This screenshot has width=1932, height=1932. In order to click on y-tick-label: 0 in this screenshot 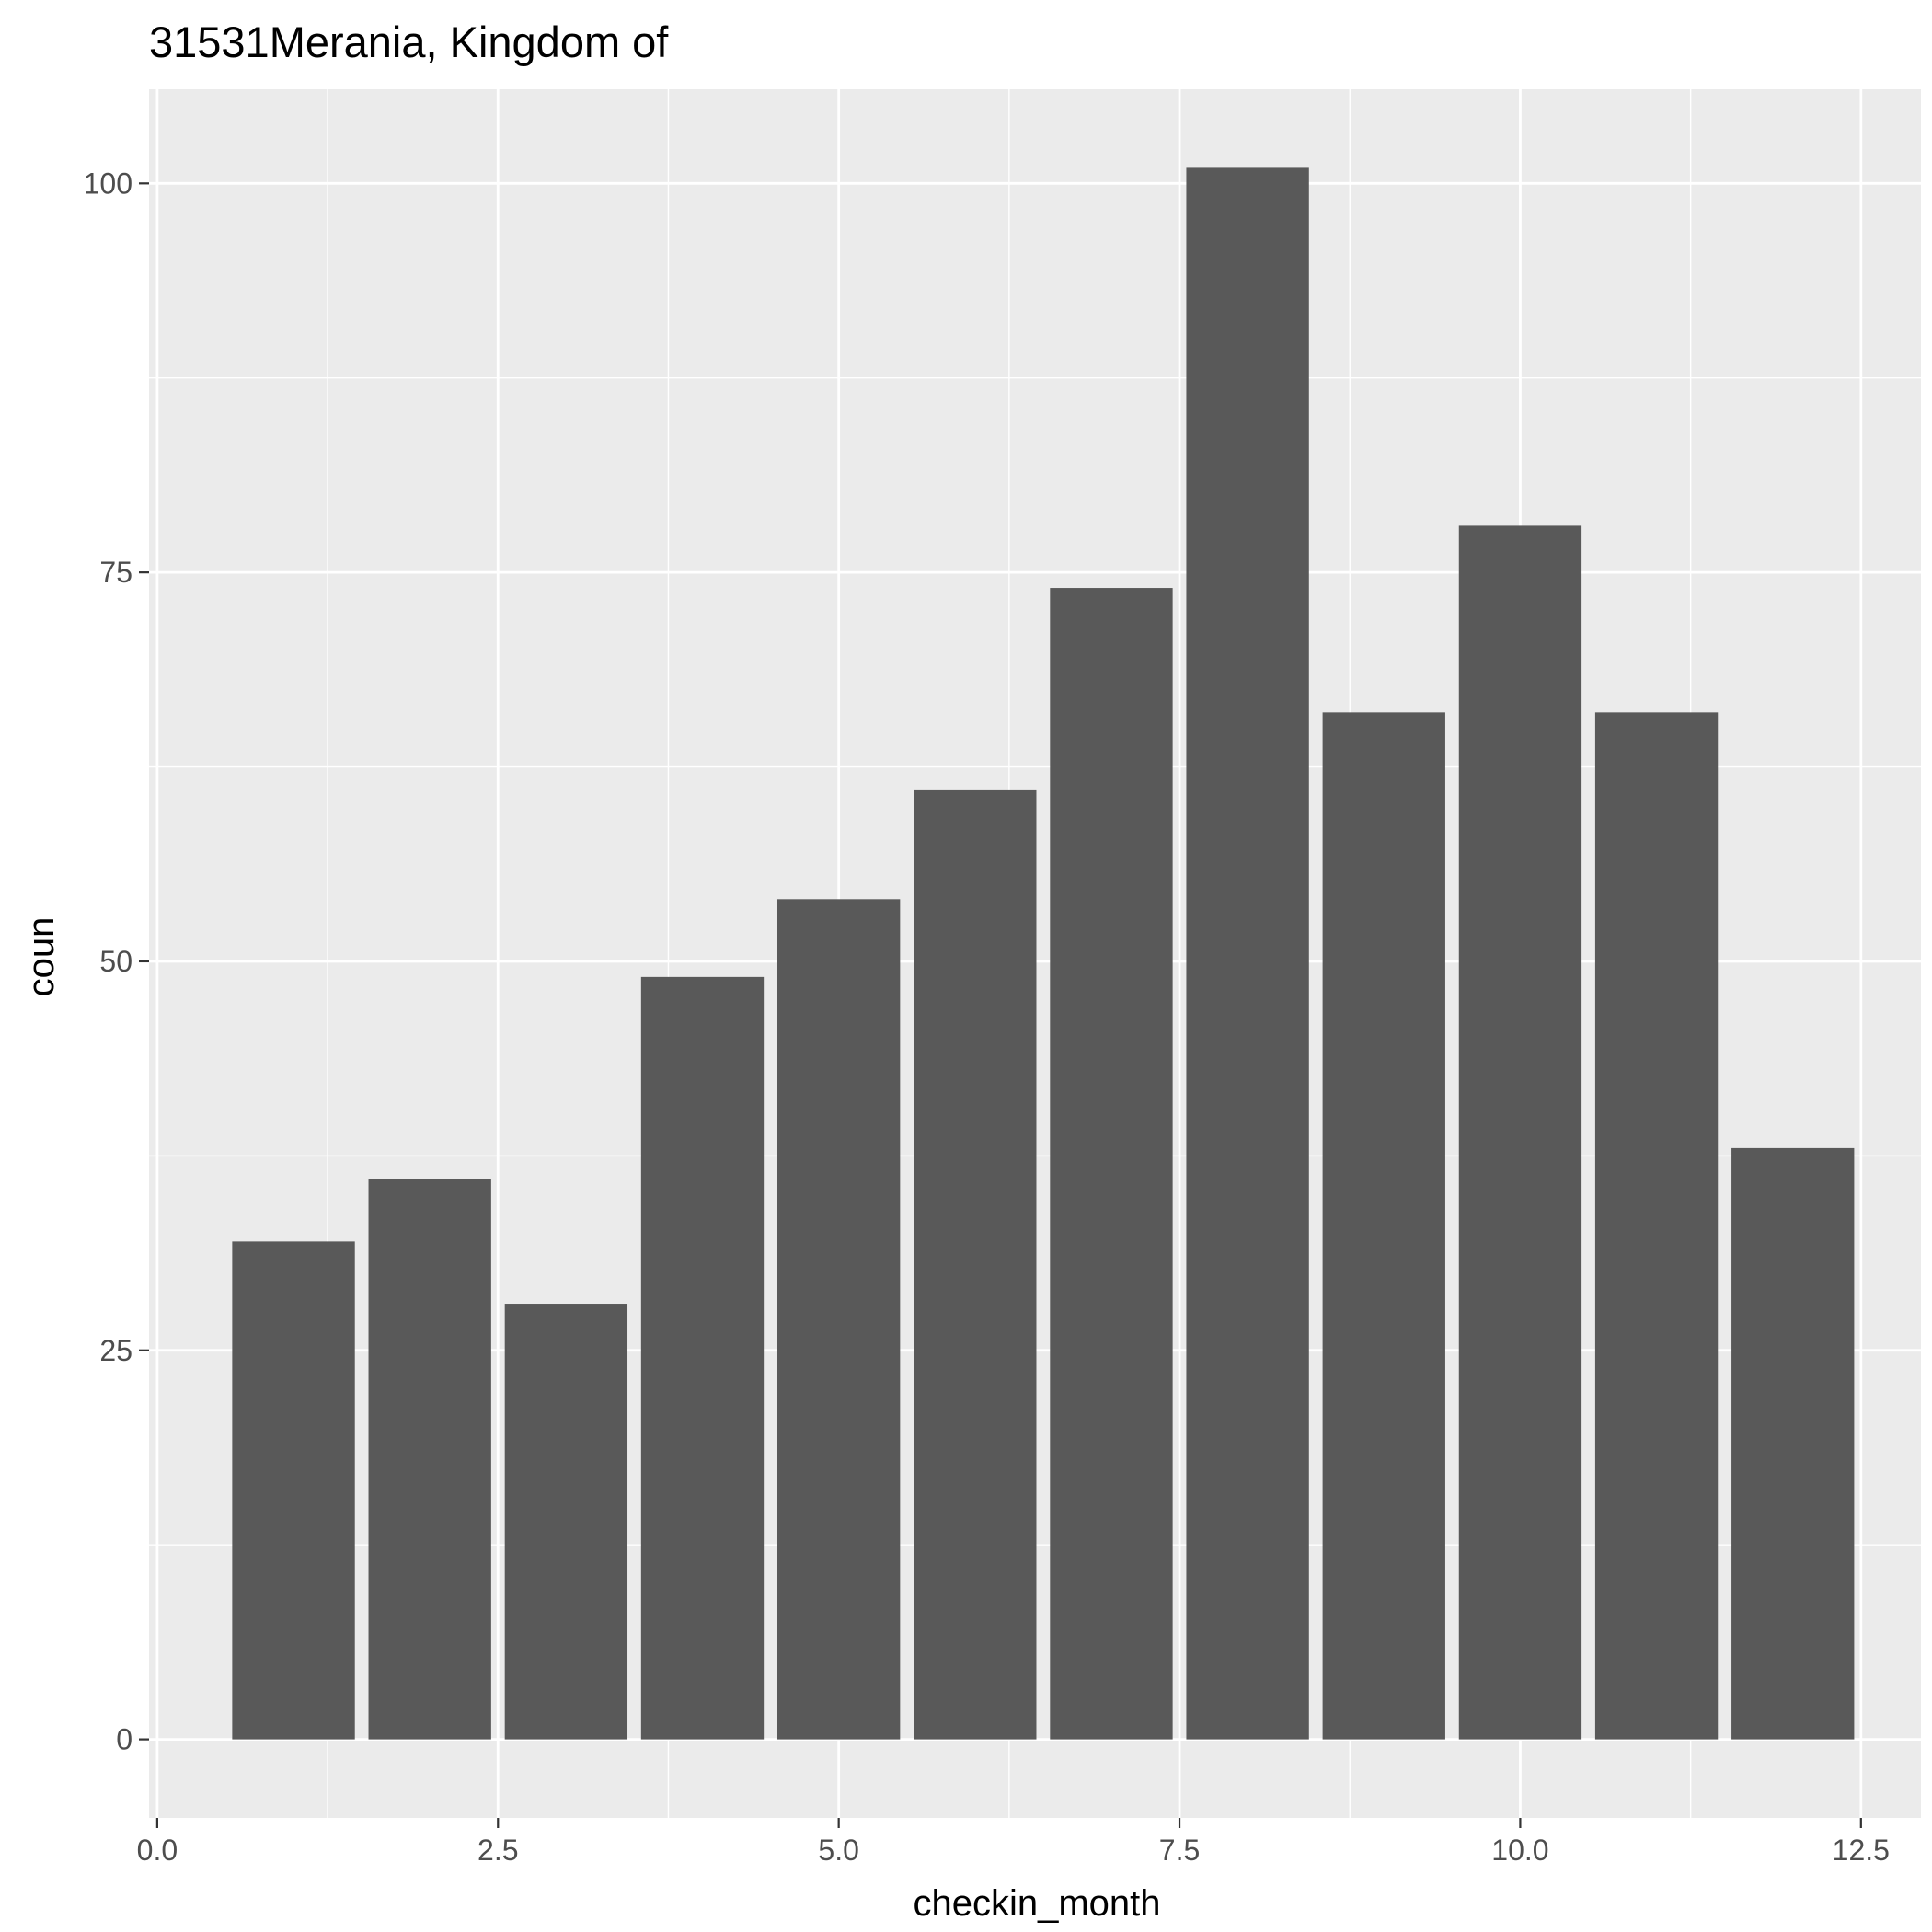, I will do `click(124, 1739)`.